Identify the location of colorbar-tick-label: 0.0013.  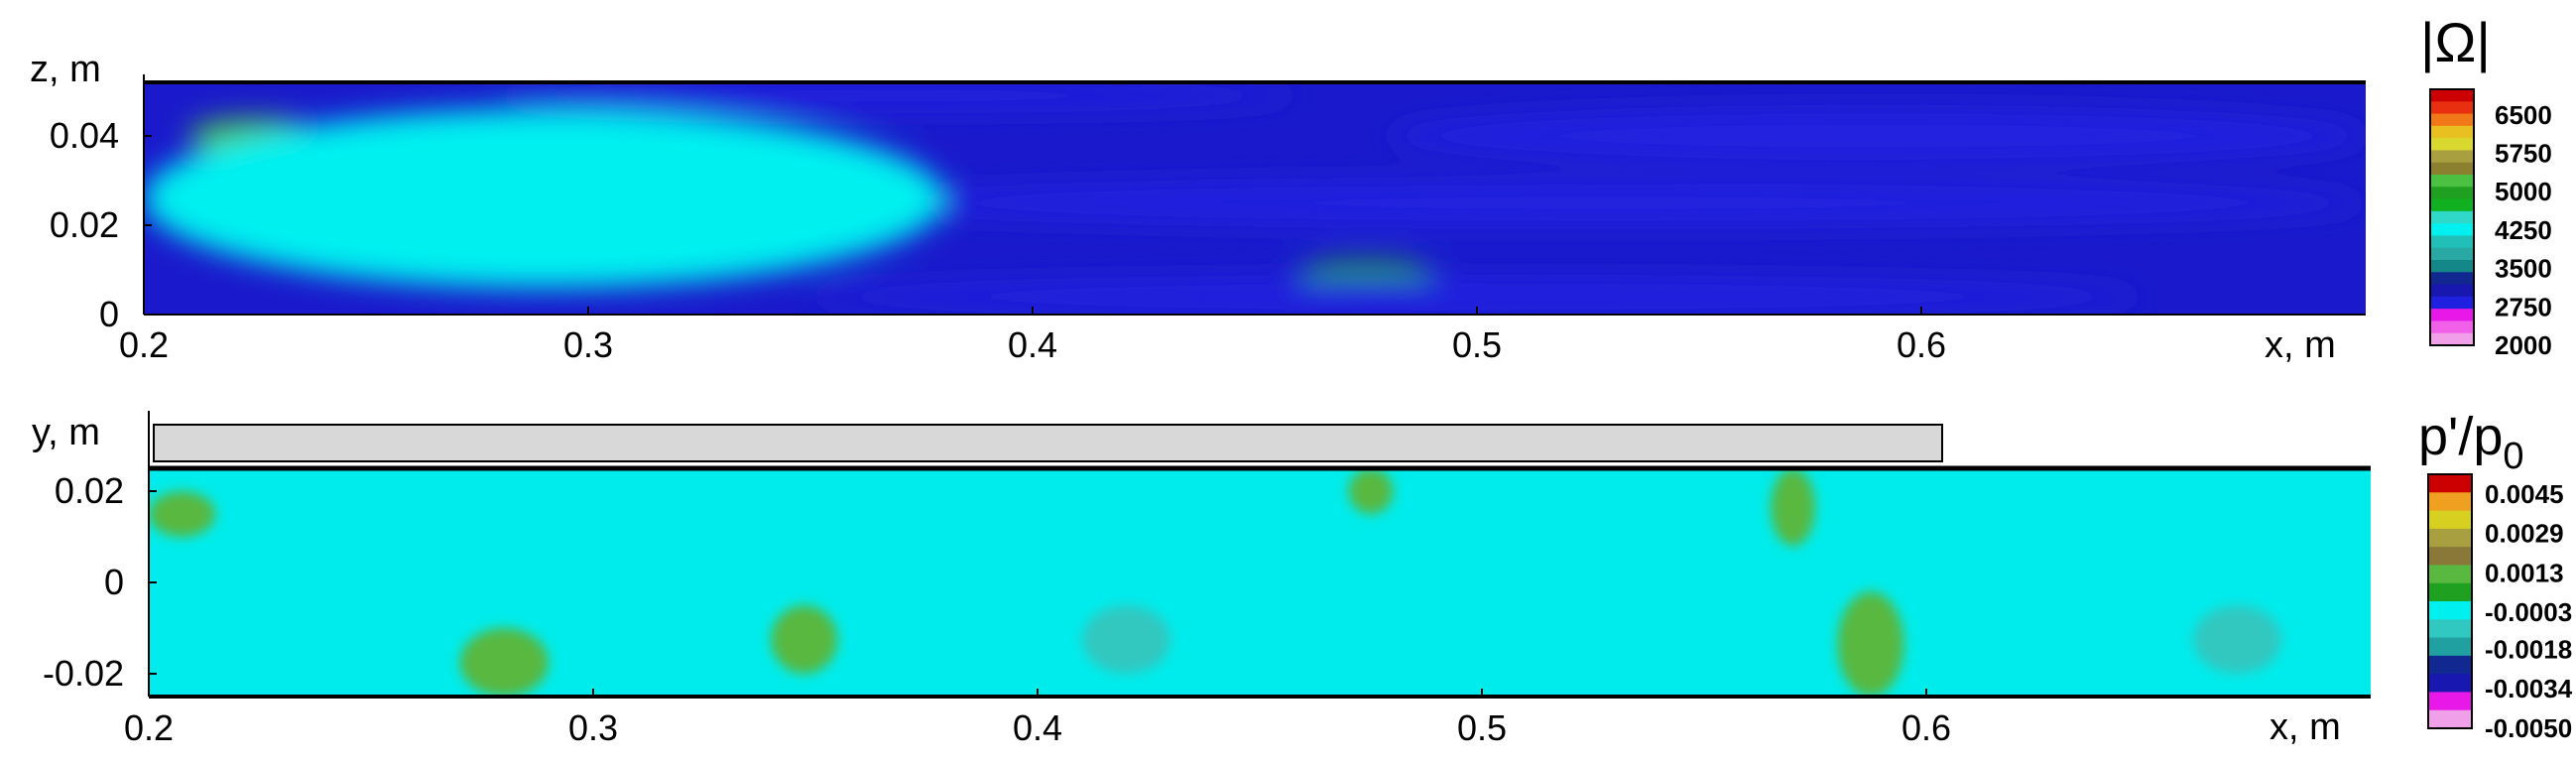
(2524, 572).